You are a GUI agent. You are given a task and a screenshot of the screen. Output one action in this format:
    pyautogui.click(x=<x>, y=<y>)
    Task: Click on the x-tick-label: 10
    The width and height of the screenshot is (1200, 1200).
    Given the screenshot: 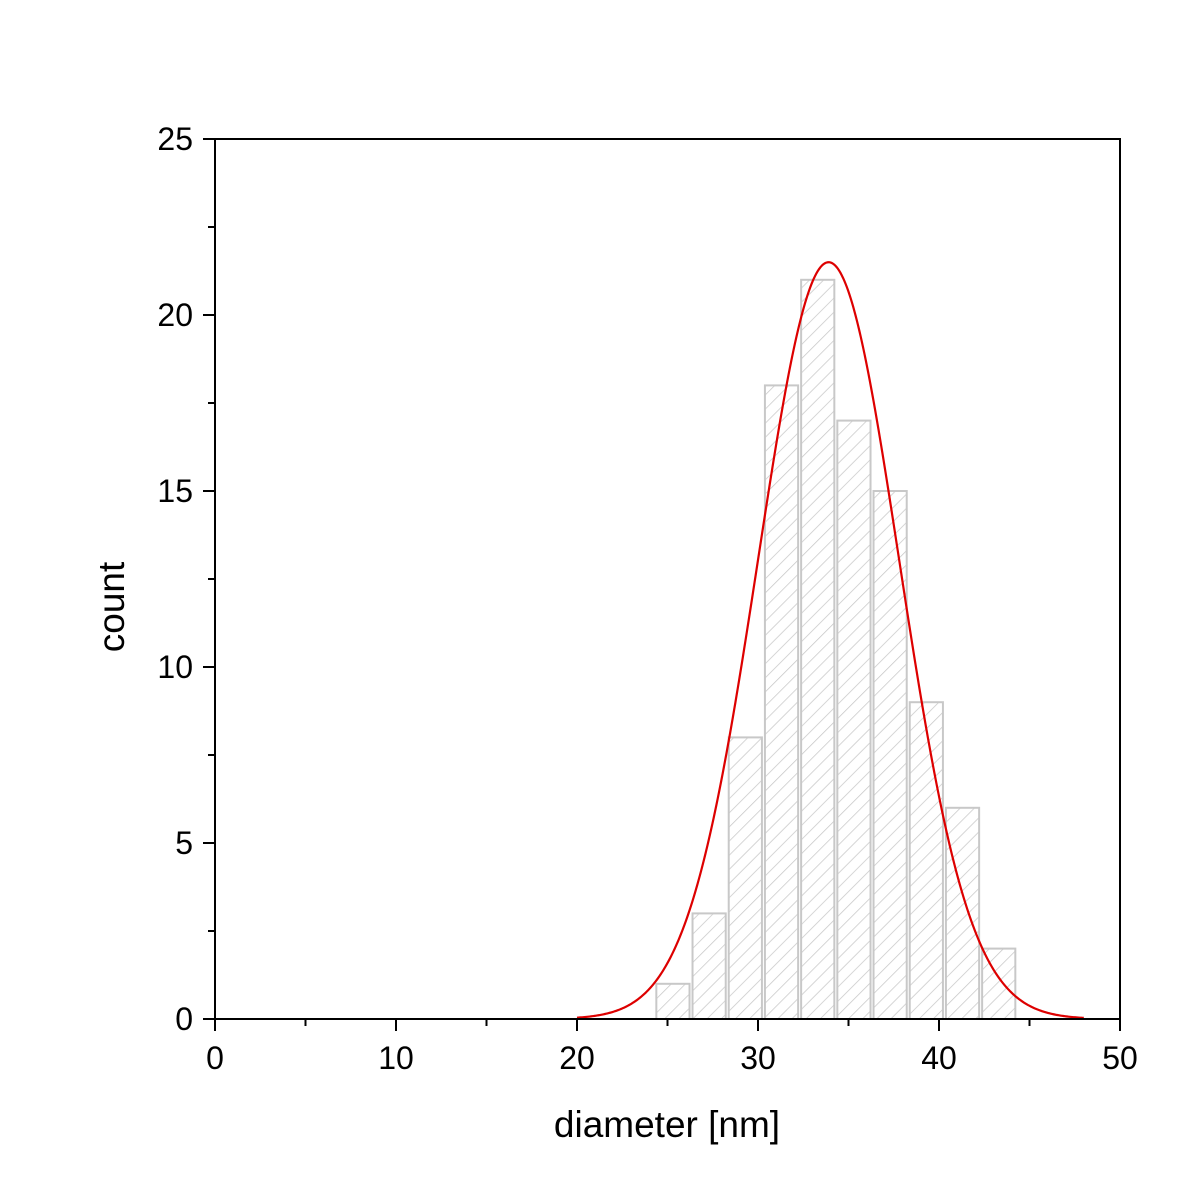 What is the action you would take?
    pyautogui.click(x=396, y=1058)
    